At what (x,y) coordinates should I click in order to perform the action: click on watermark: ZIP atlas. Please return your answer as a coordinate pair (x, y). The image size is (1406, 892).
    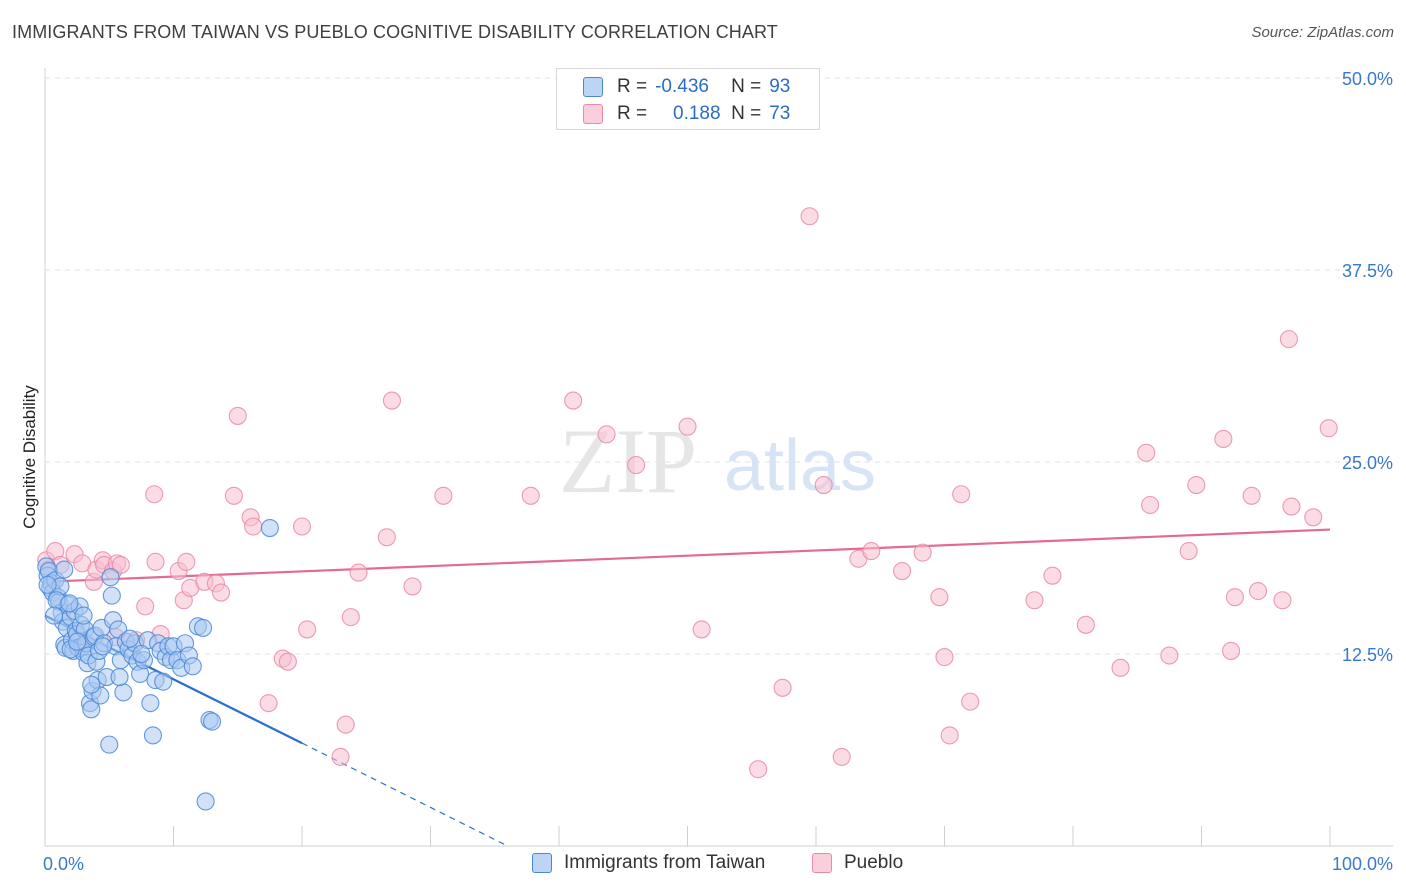
    Looking at the image, I should click on (717, 461).